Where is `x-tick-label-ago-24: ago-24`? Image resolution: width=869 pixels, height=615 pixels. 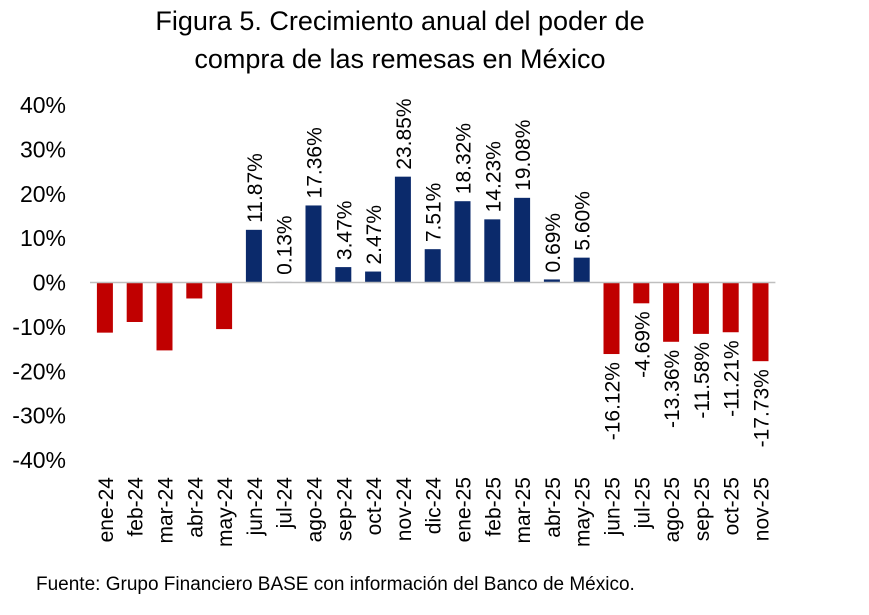 x-tick-label-ago-24: ago-24 is located at coordinates (315, 510).